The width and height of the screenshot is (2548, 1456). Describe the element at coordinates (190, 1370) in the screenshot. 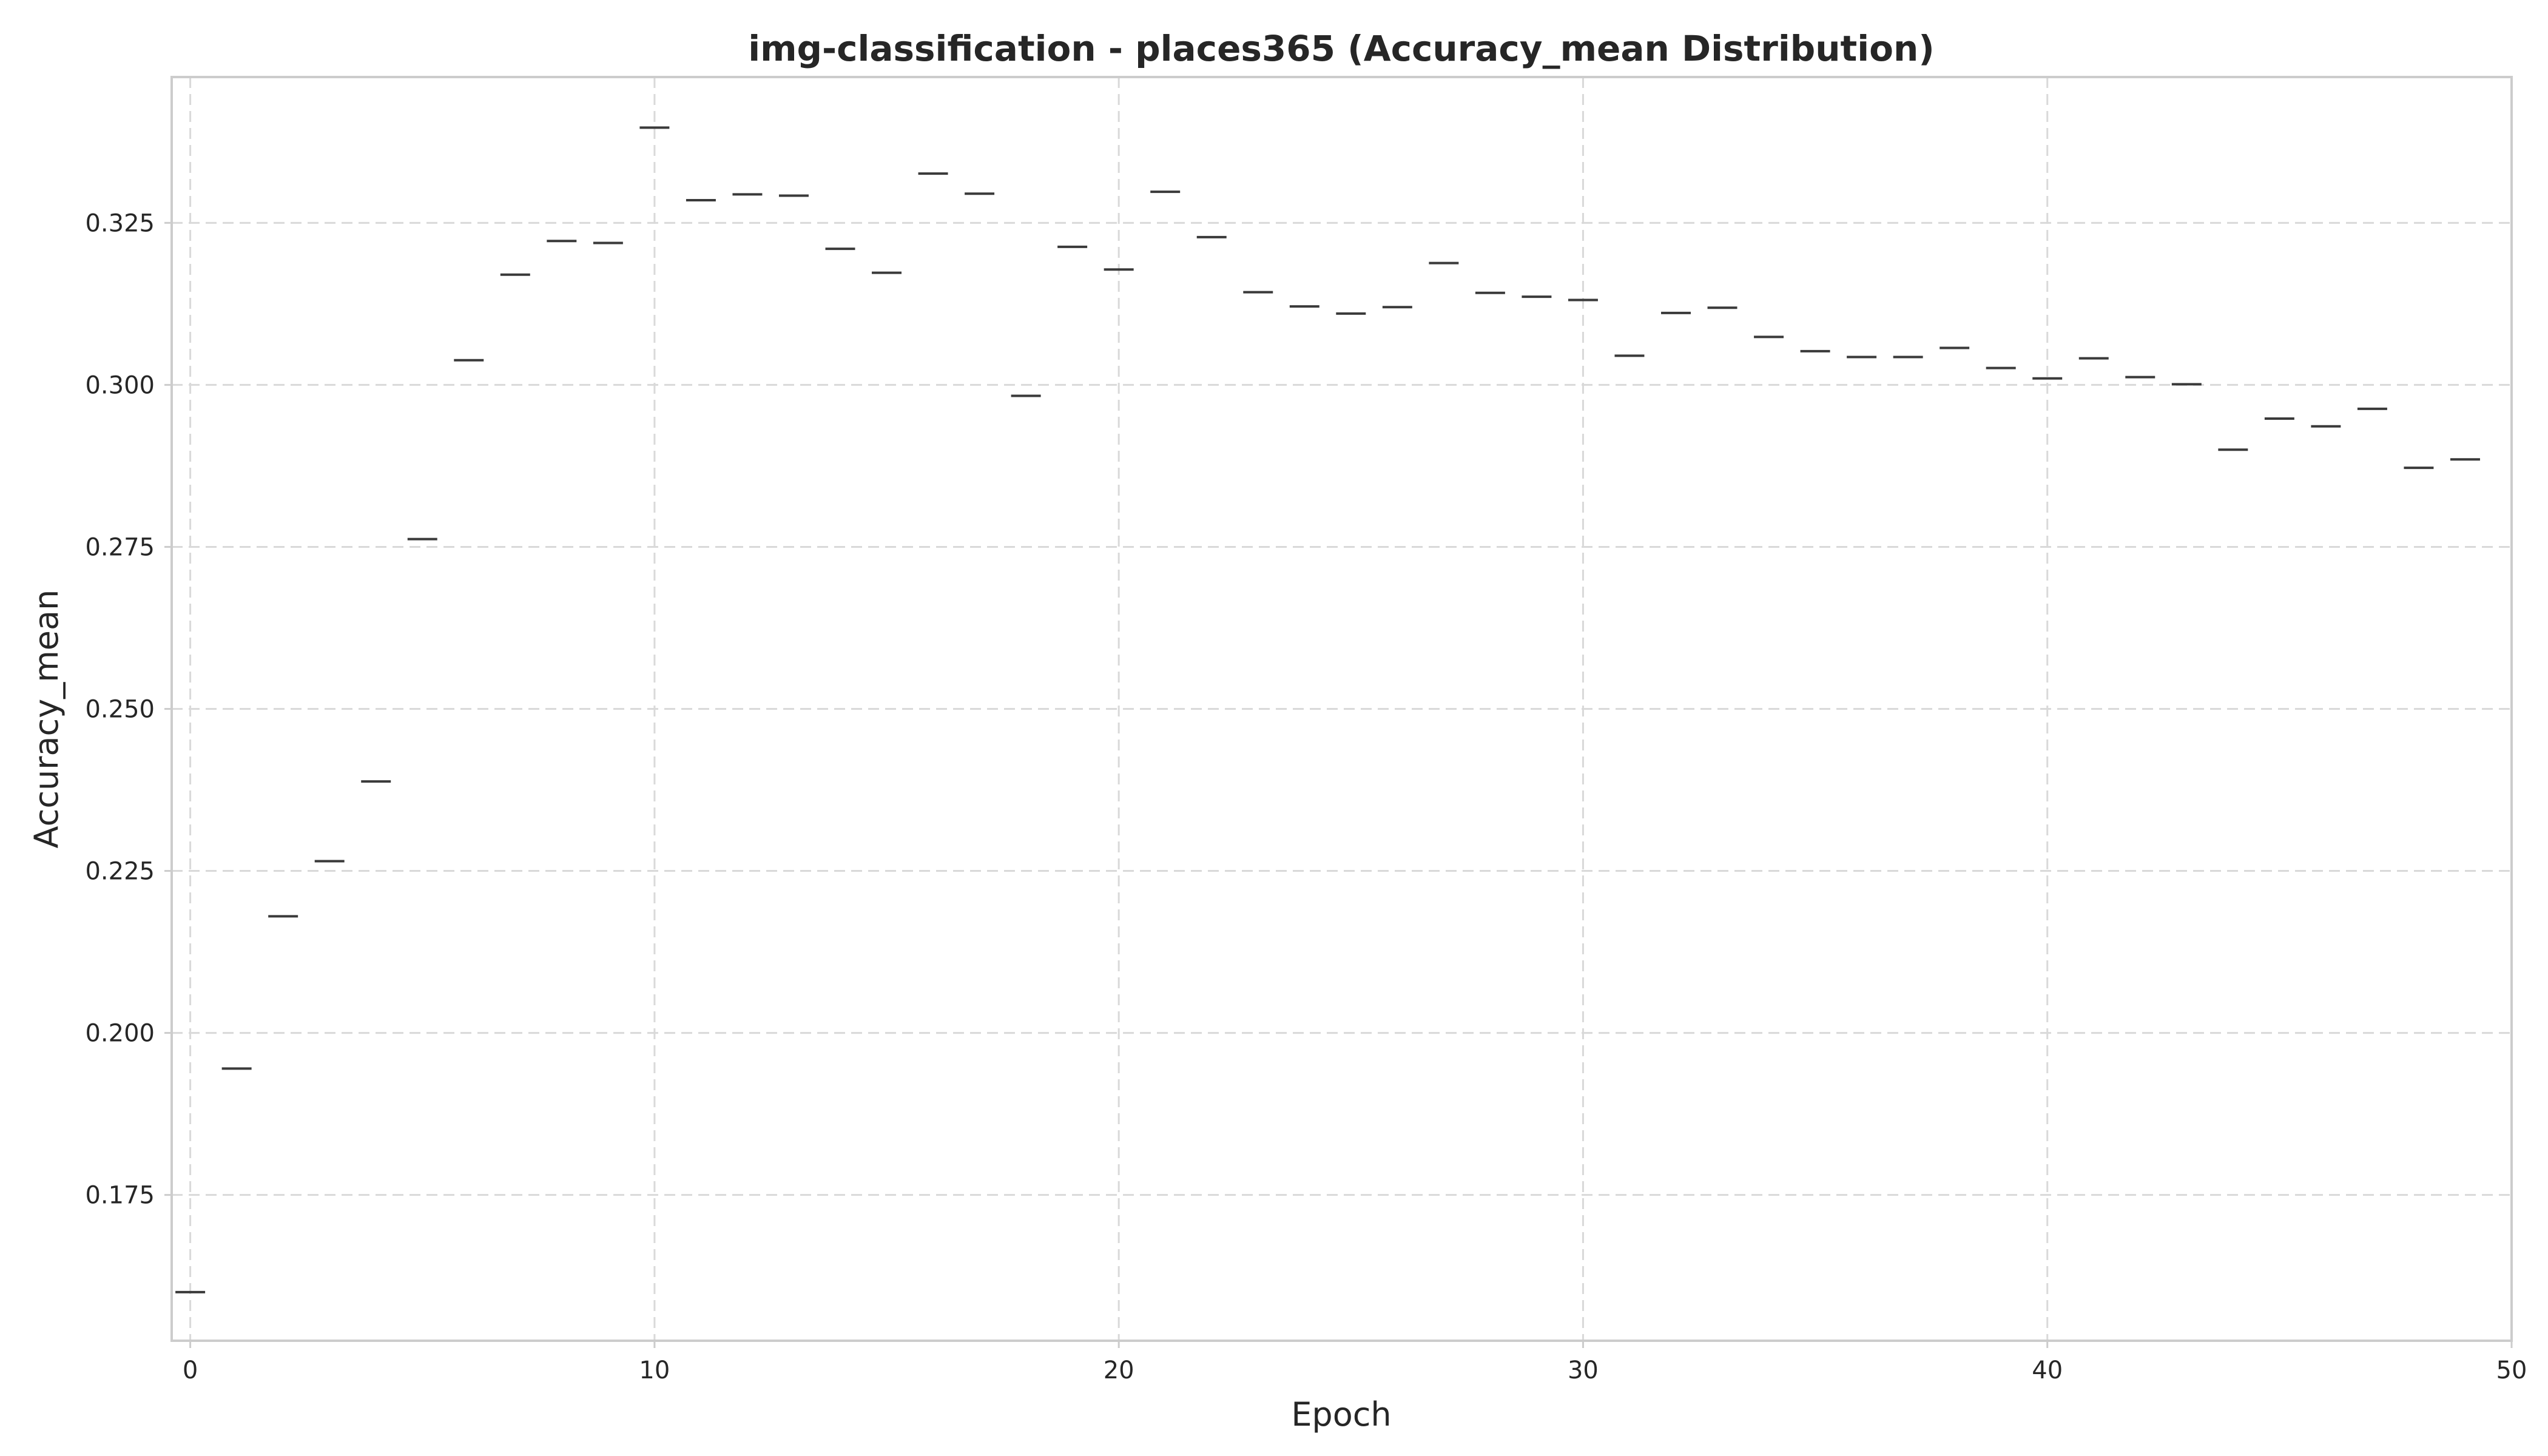

I see `x-tick-label: 0` at that location.